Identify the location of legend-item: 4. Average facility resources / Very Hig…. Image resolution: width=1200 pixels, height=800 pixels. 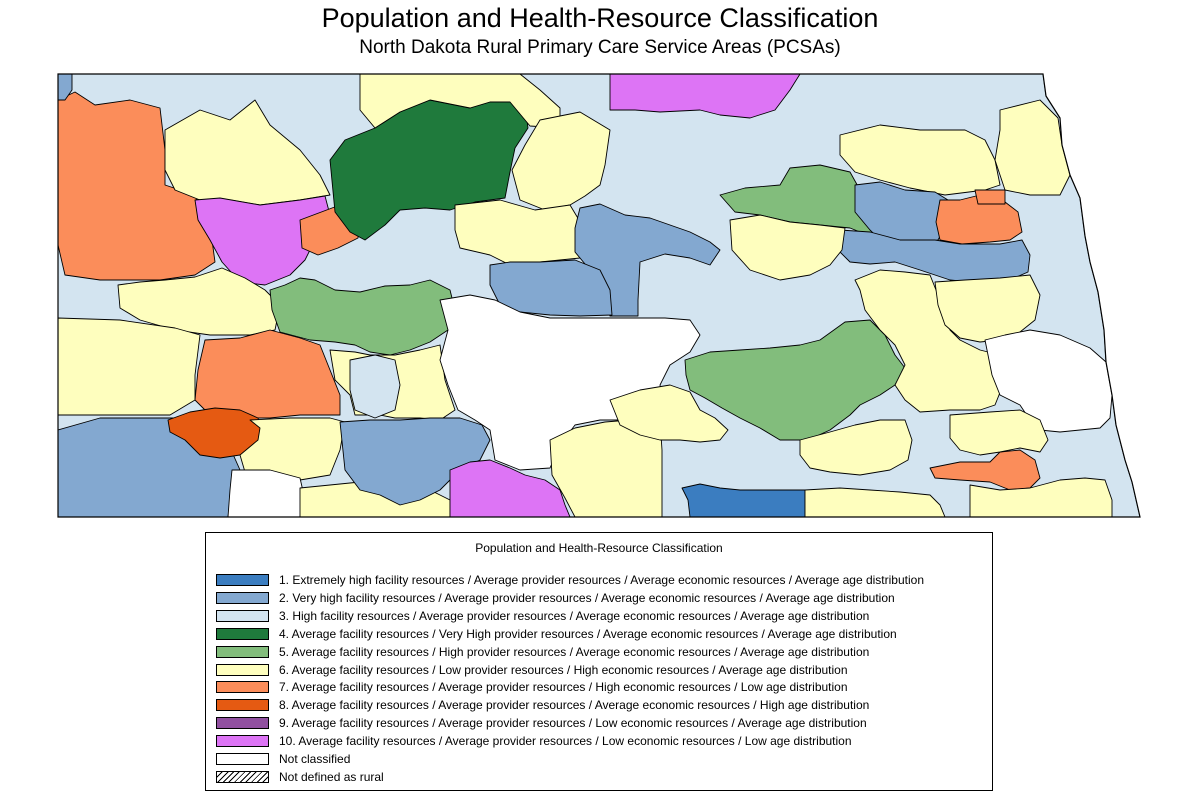
(556, 634).